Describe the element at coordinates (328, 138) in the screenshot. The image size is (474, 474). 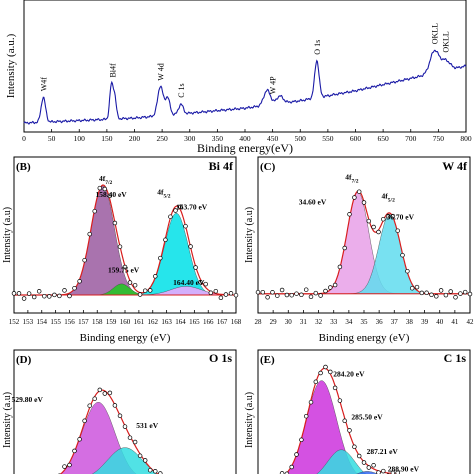
I see `x-tick-label: 550` at that location.